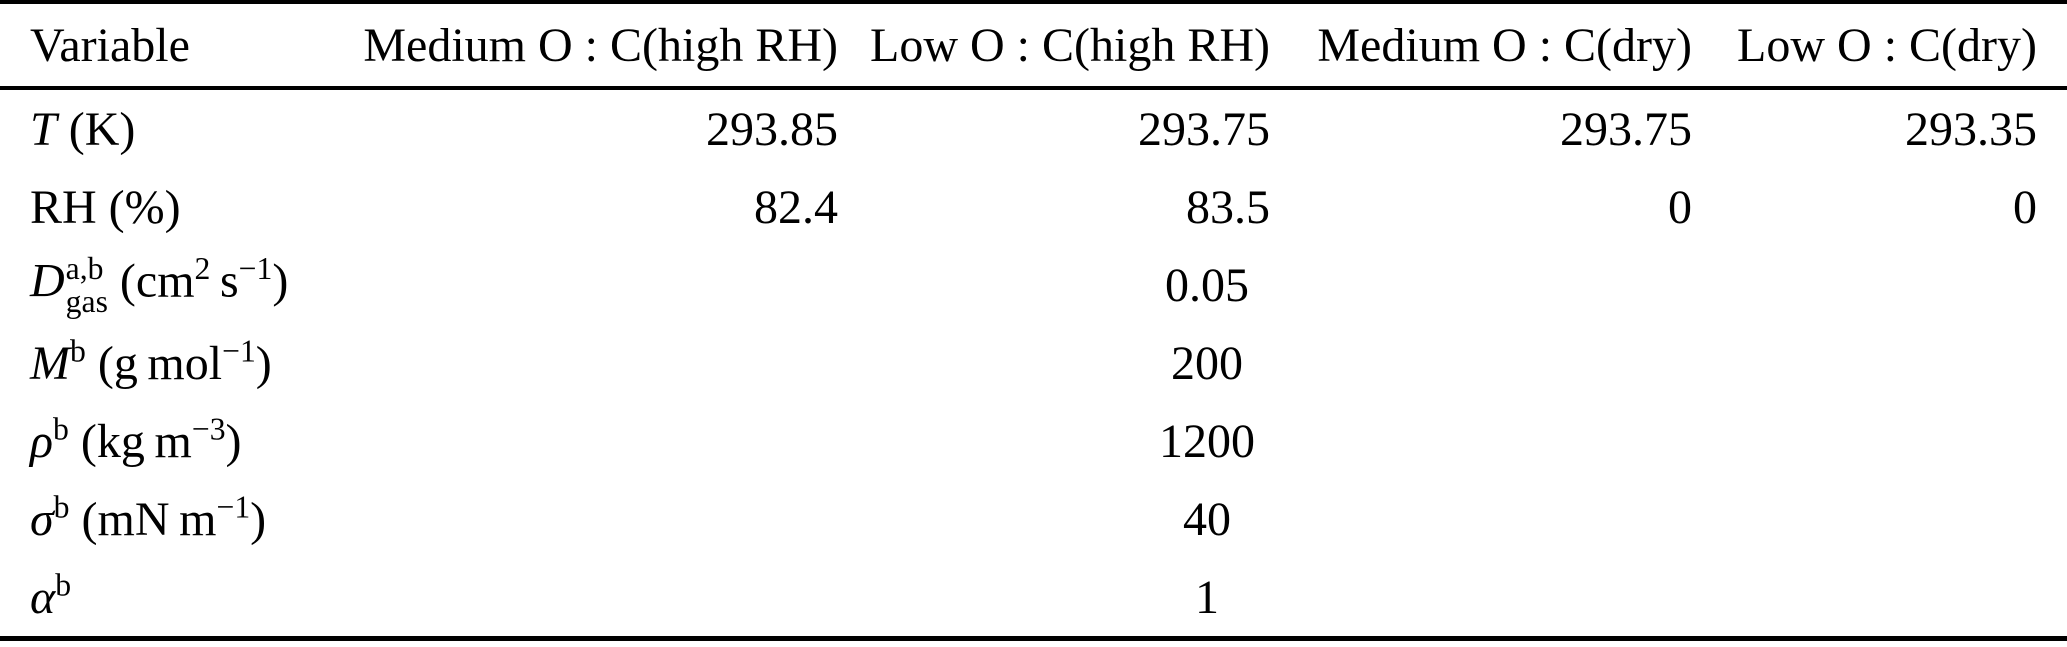 The height and width of the screenshot is (647, 2067). Describe the element at coordinates (170, 46) in the screenshot. I see `column-header-variable: Variable` at that location.